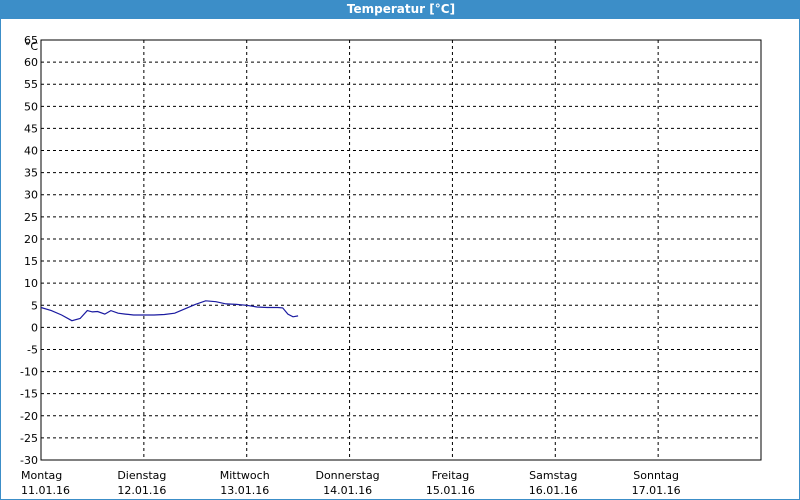 The width and height of the screenshot is (800, 500). Describe the element at coordinates (29, 460) in the screenshot. I see `y-tick-label: -30` at that location.